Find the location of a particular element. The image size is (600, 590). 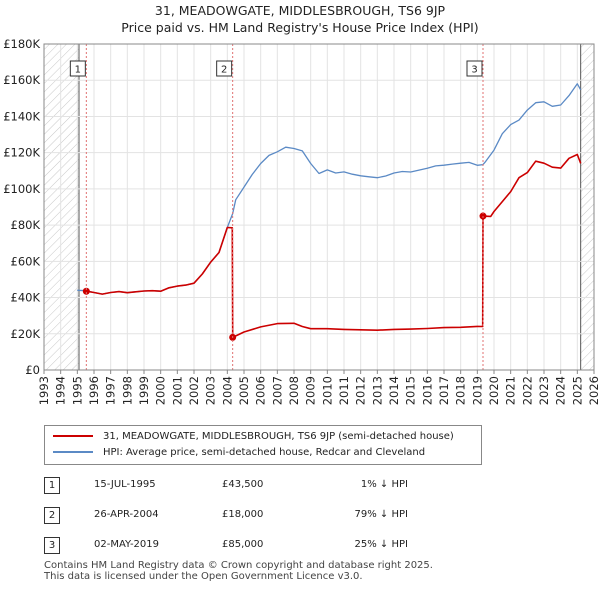

chart-title: 31, MEADOWGATE, MIDDLESBROUGH, TS6 9JP is located at coordinates (300, 10).